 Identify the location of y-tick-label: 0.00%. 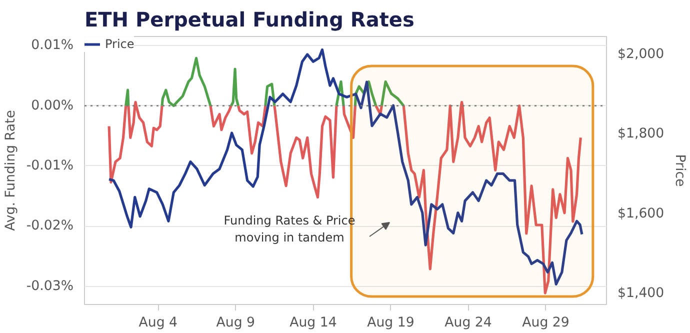
(52, 106).